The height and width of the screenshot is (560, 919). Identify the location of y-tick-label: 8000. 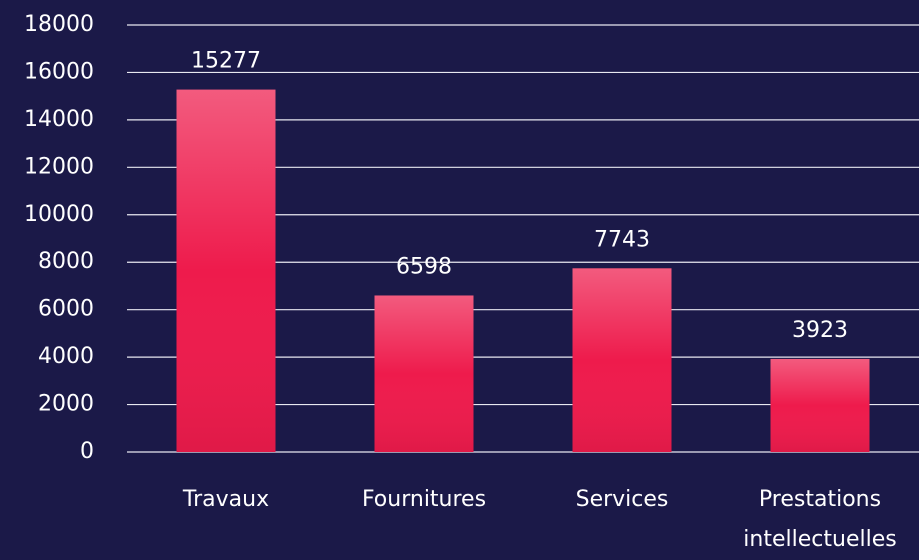
(66, 261).